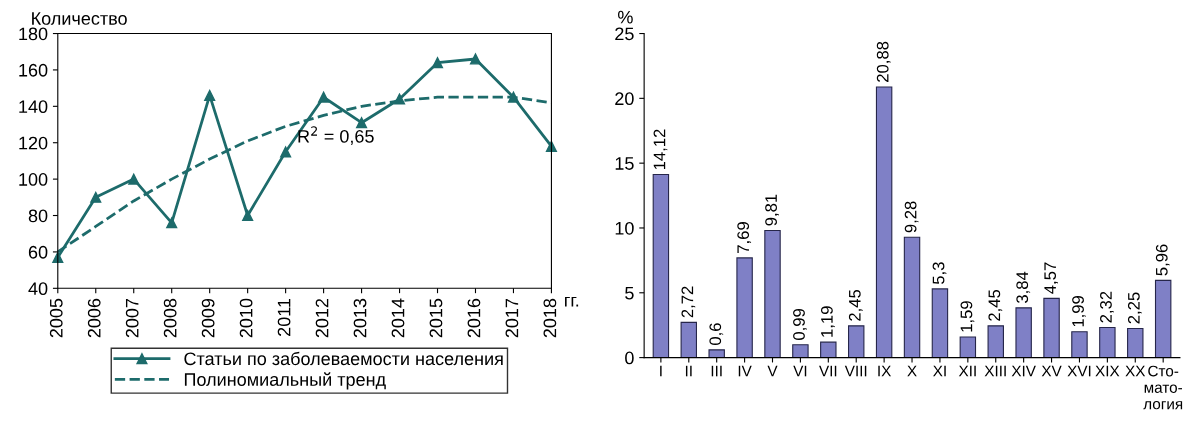 The height and width of the screenshot is (447, 1204). I want to click on x-tick-label: I, so click(661, 371).